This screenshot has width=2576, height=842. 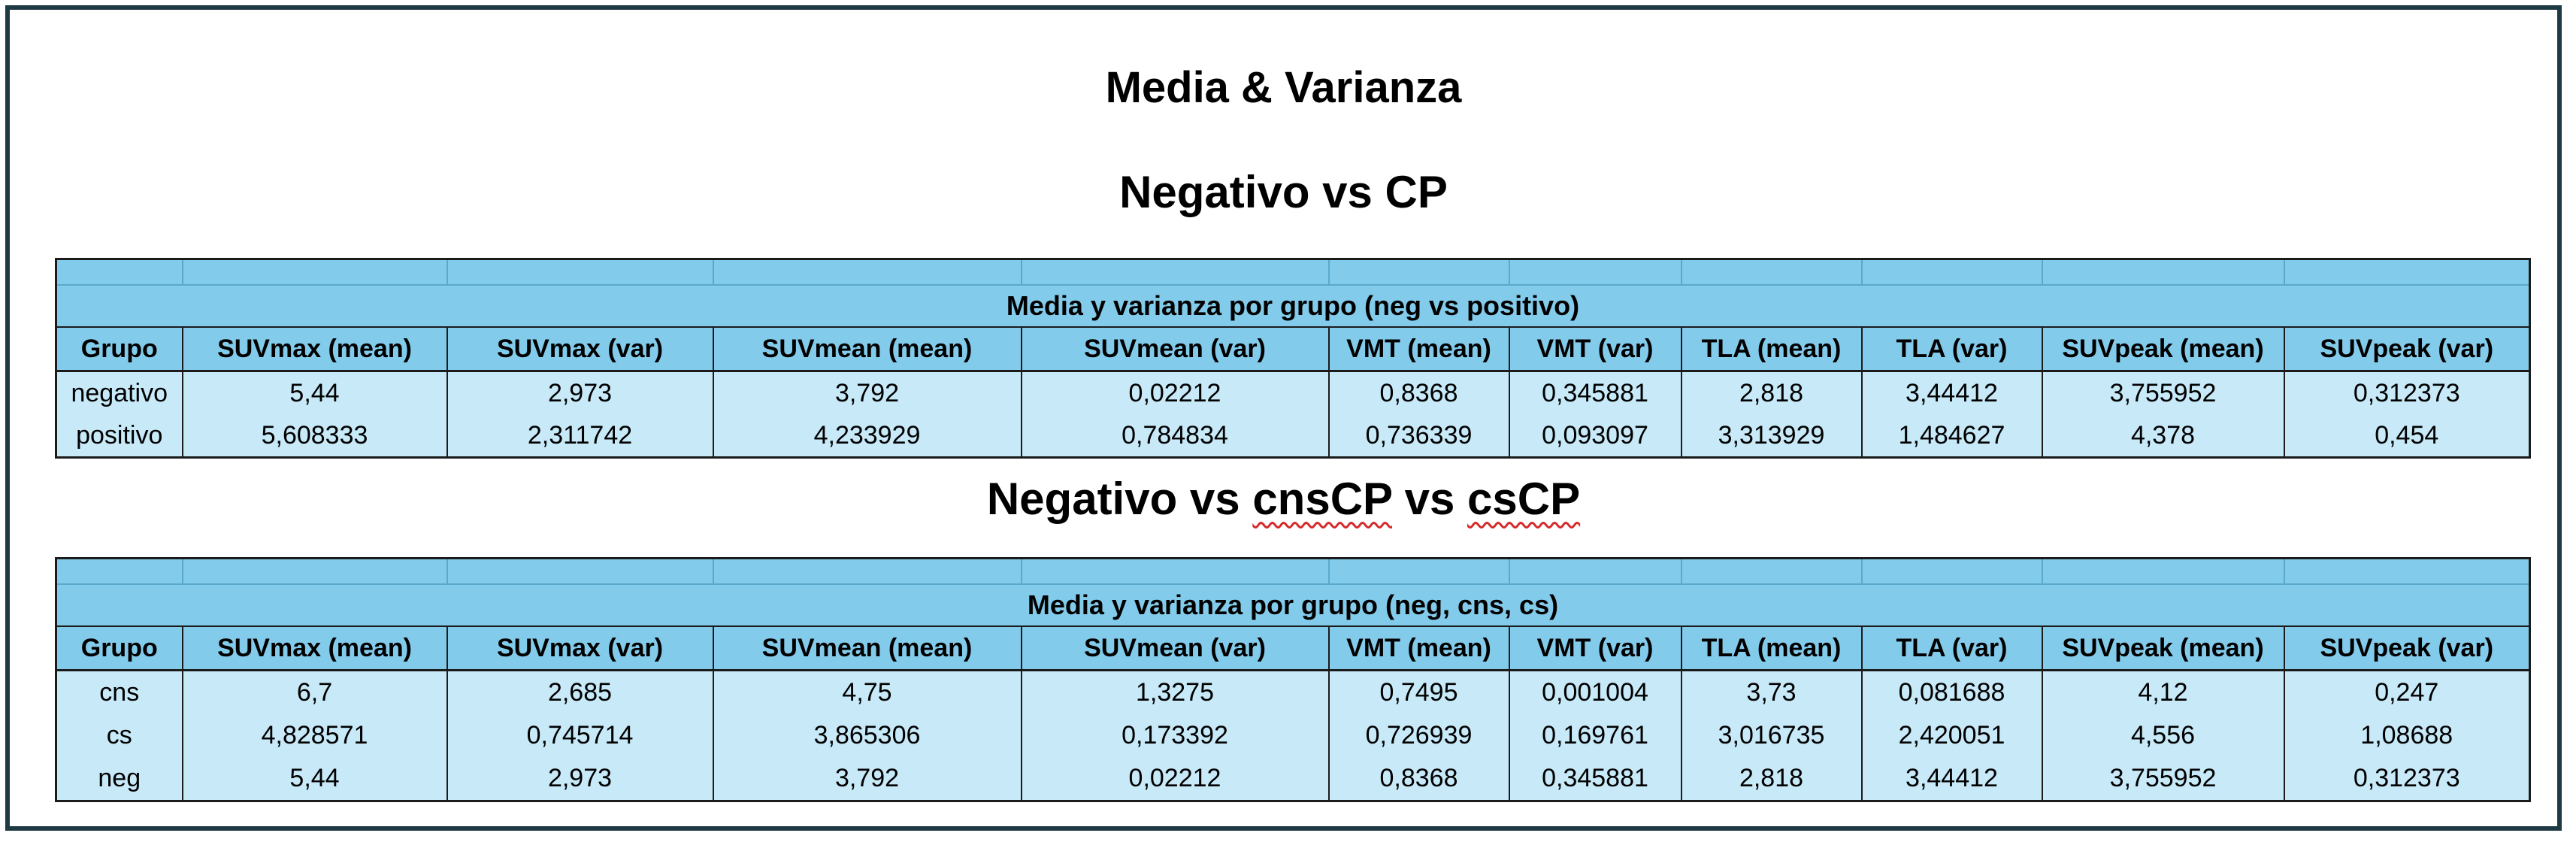 I want to click on table-cell: 4,556, so click(x=2163, y=735).